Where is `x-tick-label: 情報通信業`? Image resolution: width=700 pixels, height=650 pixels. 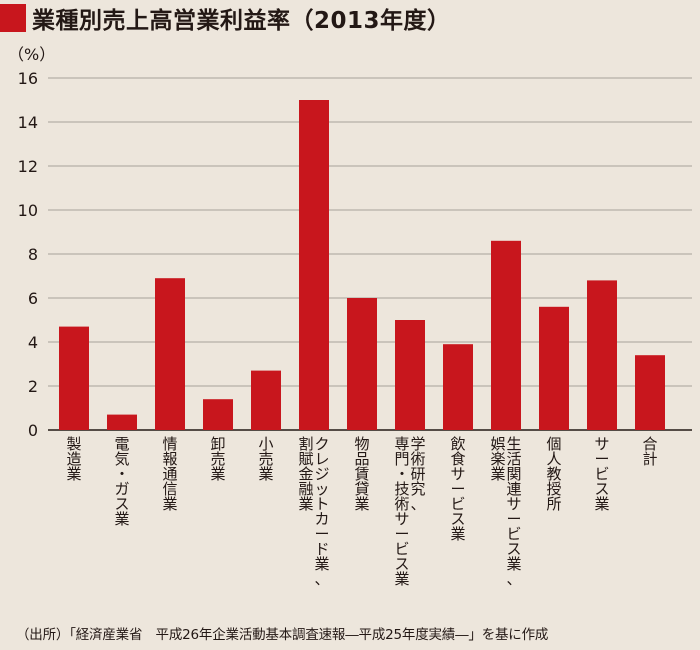 x-tick-label: 情報通信業 is located at coordinates (169, 474).